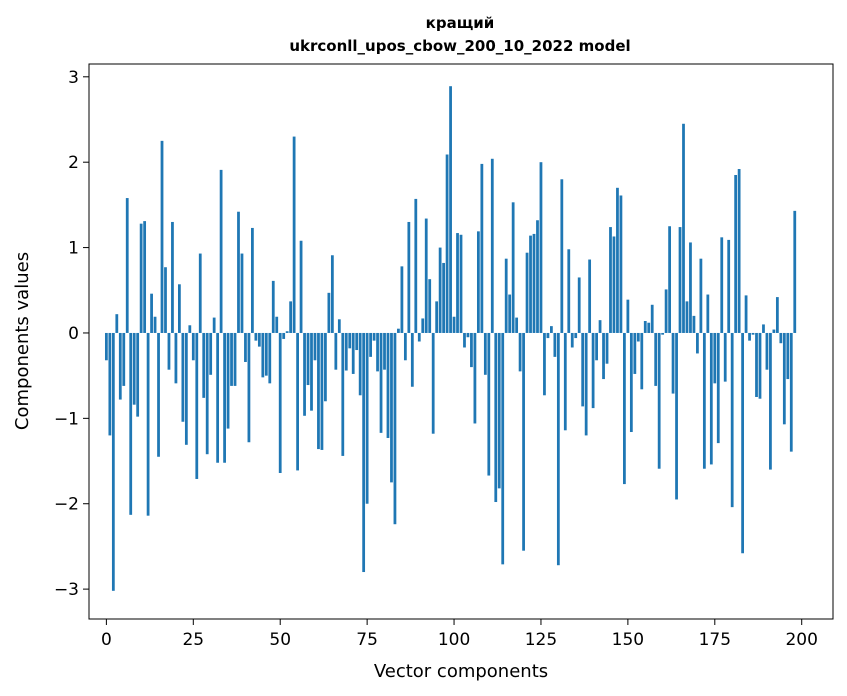  What do you see at coordinates (73, 78) in the screenshot?
I see `y-tick-label: 3` at bounding box center [73, 78].